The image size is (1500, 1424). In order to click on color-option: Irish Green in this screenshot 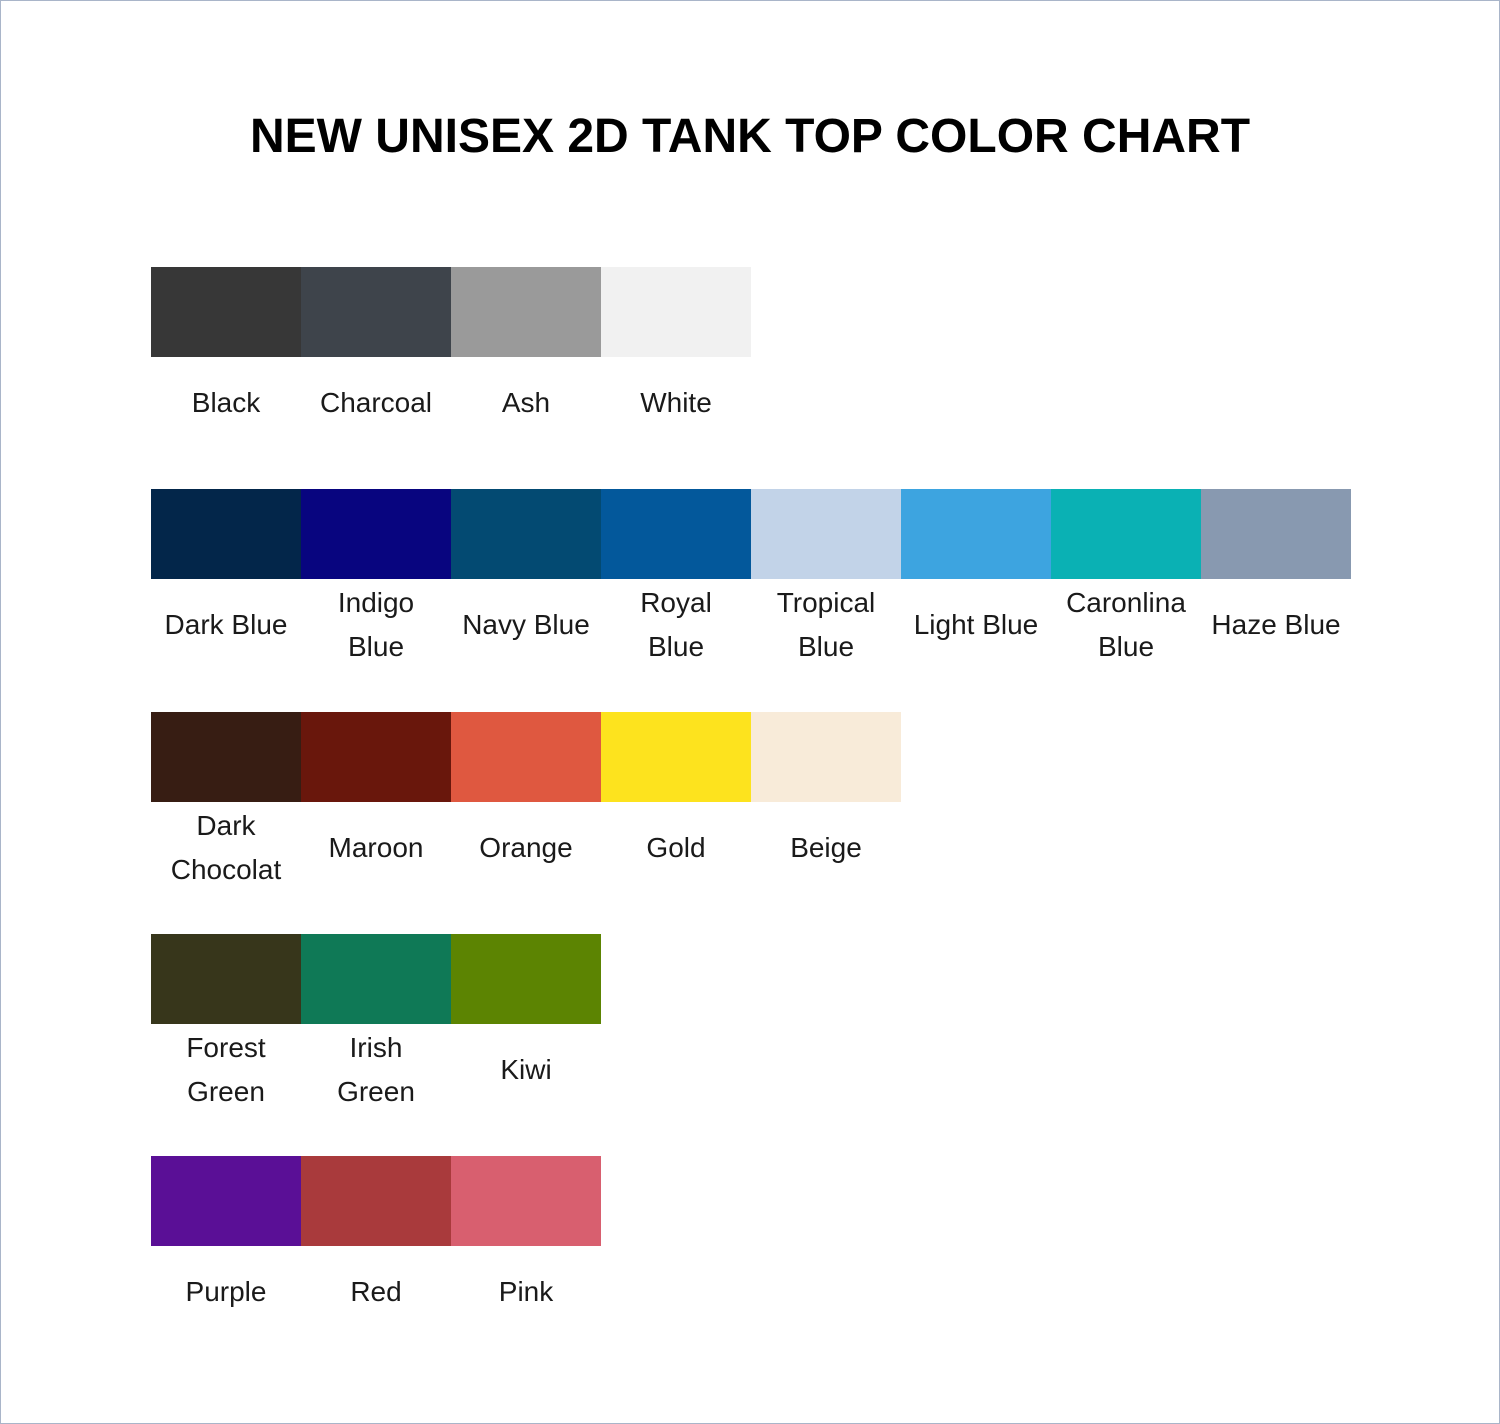, I will do `click(376, 1025)`.